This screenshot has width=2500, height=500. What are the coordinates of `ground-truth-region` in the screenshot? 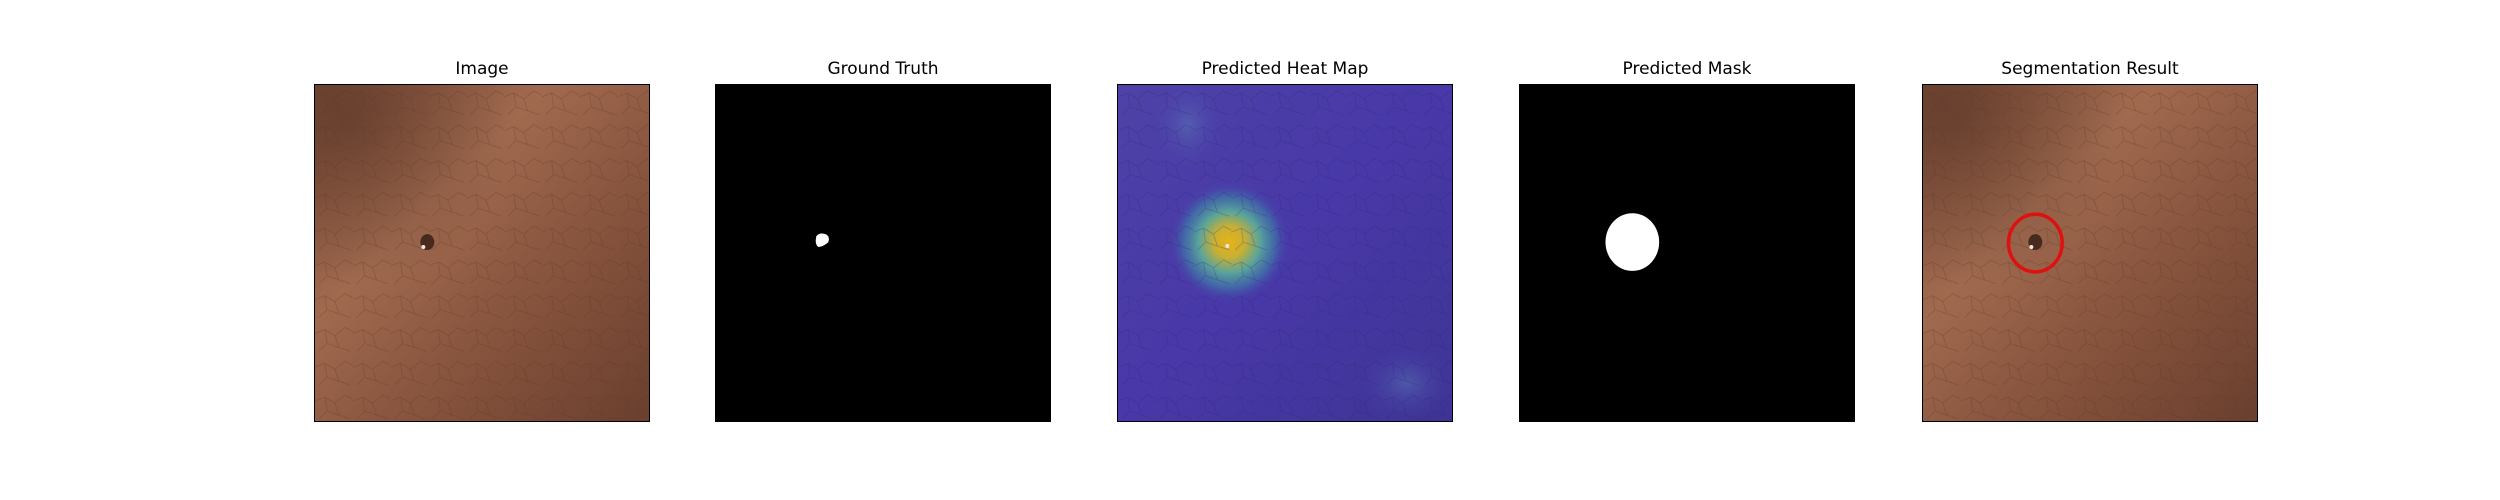 It's located at (822, 240).